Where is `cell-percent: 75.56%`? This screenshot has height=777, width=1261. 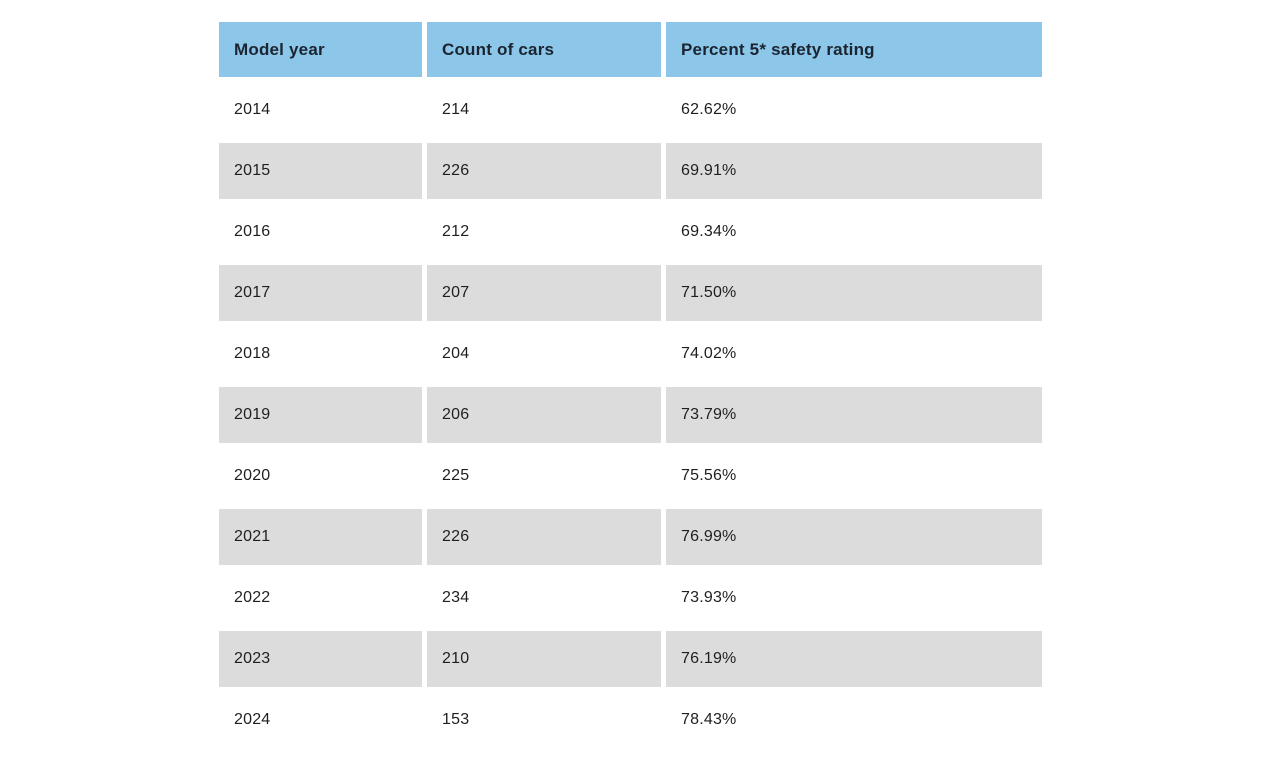
cell-percent: 75.56% is located at coordinates (854, 476).